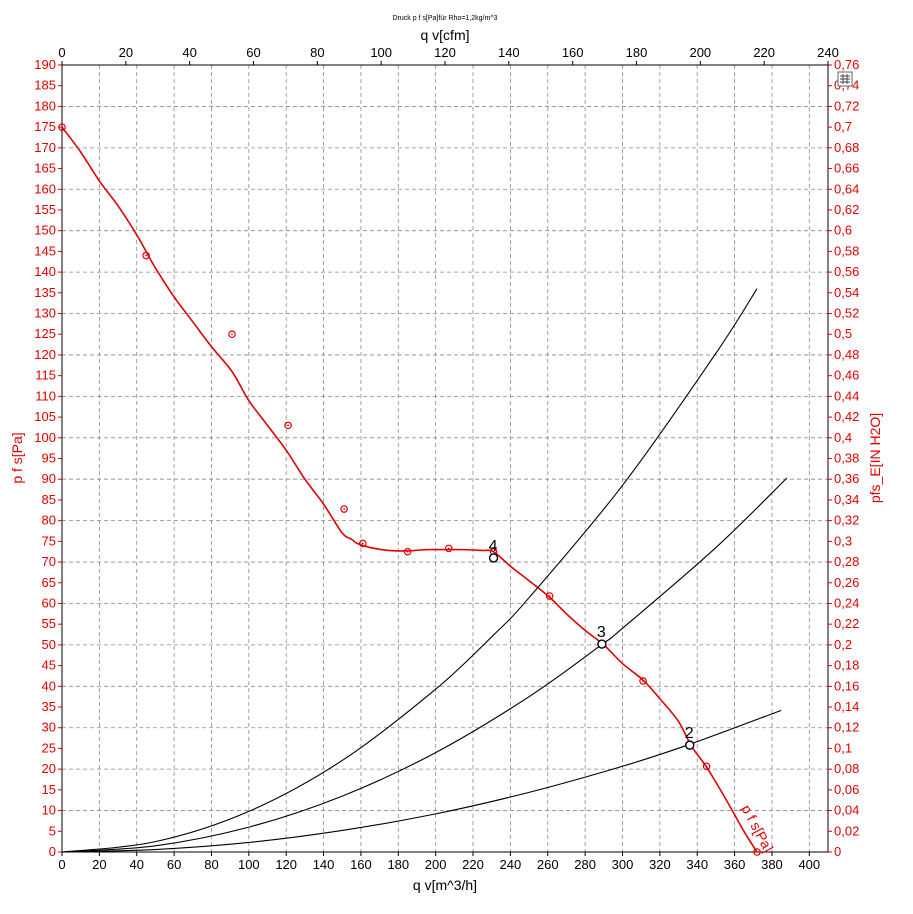 This screenshot has width=913, height=914. Describe the element at coordinates (49, 747) in the screenshot. I see `y-tick-label: 25` at that location.